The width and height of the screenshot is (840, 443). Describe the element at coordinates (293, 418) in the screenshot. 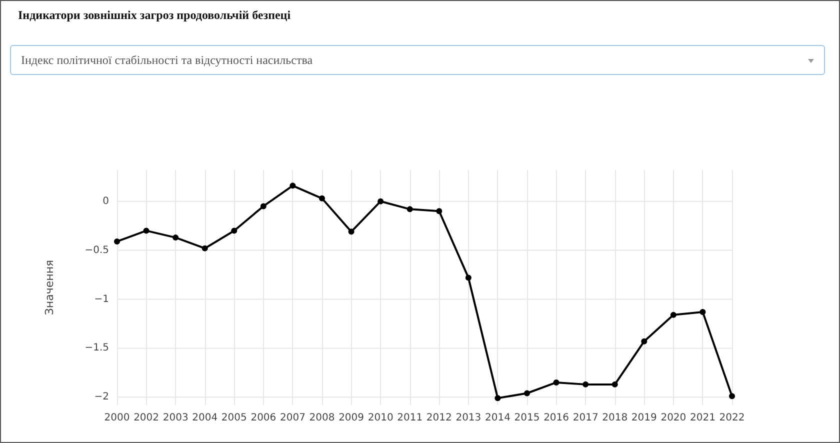

I see `x-tick-label: 2007` at that location.